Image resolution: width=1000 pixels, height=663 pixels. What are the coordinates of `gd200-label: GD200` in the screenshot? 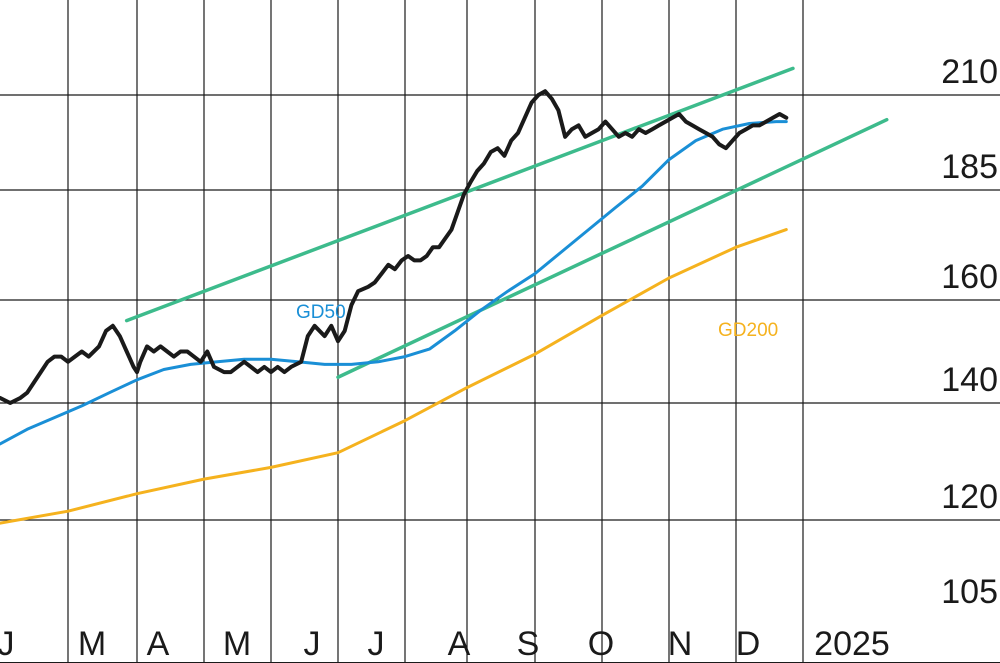 It's located at (748, 330).